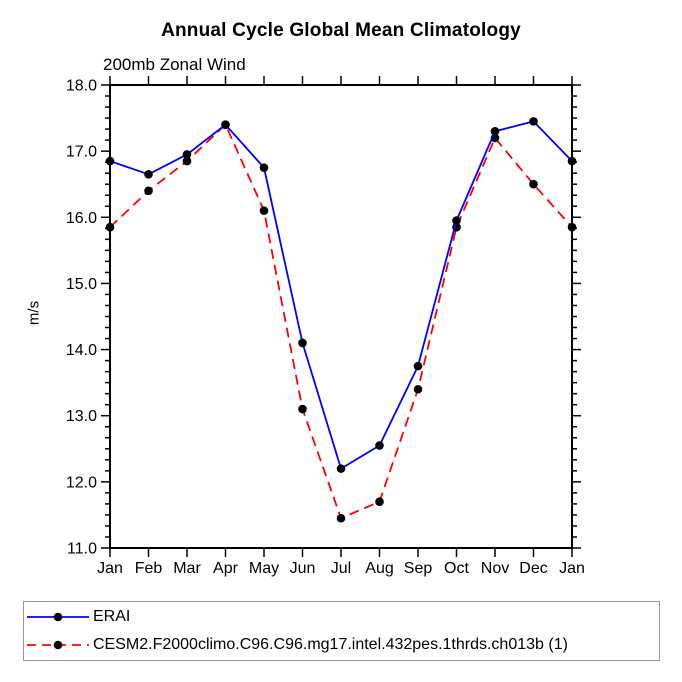  What do you see at coordinates (81, 152) in the screenshot?
I see `svg-text: 17.0` at bounding box center [81, 152].